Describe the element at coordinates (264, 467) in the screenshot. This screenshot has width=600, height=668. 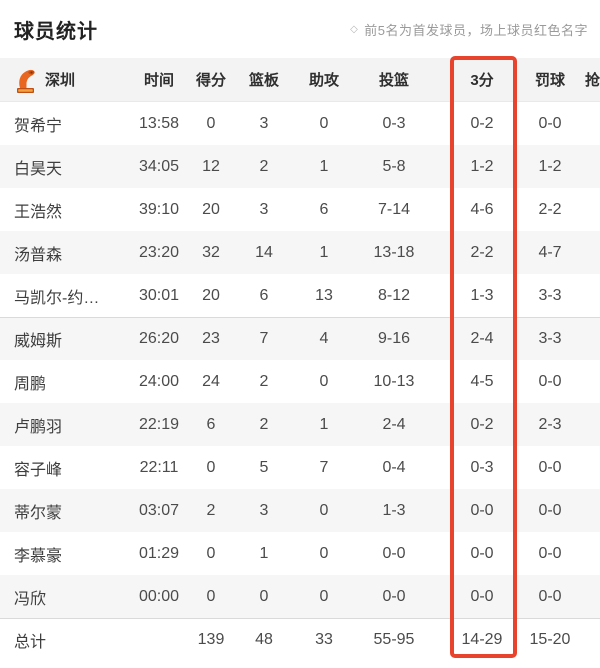
I see `stat-cell-reb: 5` at that location.